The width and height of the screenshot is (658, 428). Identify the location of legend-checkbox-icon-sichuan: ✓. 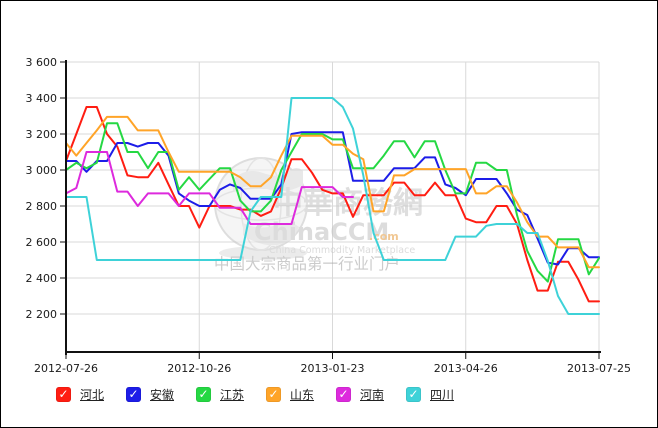
(413, 394).